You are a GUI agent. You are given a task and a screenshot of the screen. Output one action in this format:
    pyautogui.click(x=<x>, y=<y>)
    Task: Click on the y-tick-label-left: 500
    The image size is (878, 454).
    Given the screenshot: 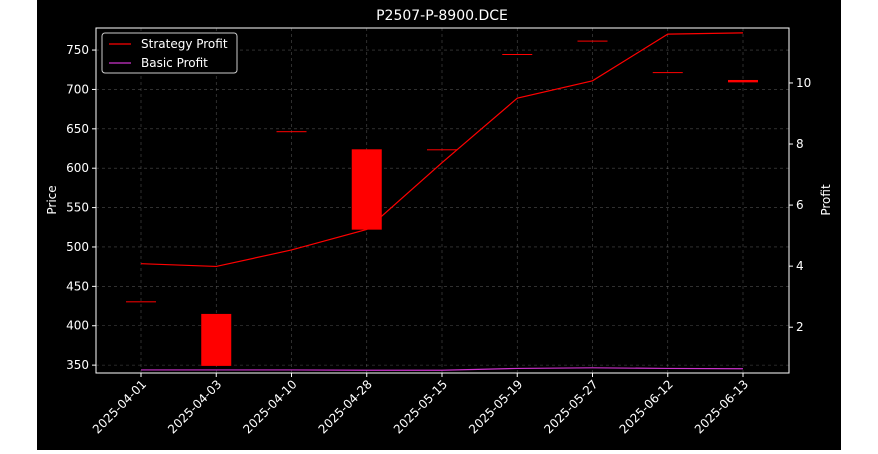 What is the action you would take?
    pyautogui.click(x=77, y=247)
    